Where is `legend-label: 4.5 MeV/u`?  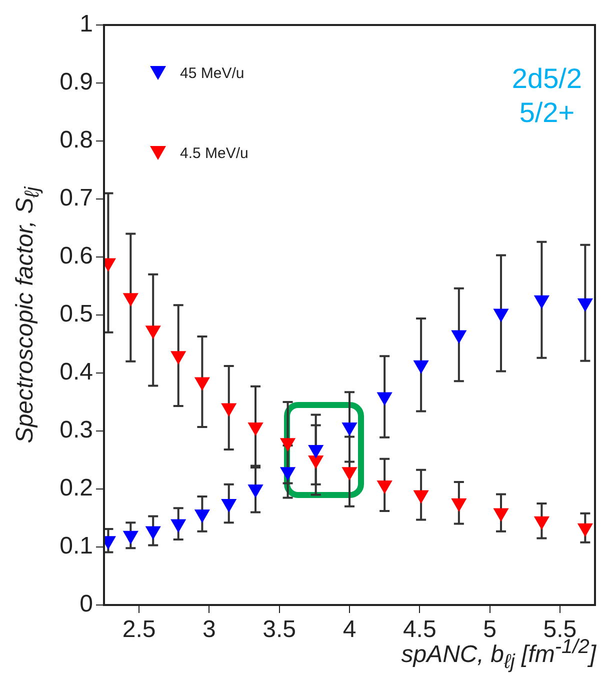 legend-label: 4.5 MeV/u is located at coordinates (214, 153).